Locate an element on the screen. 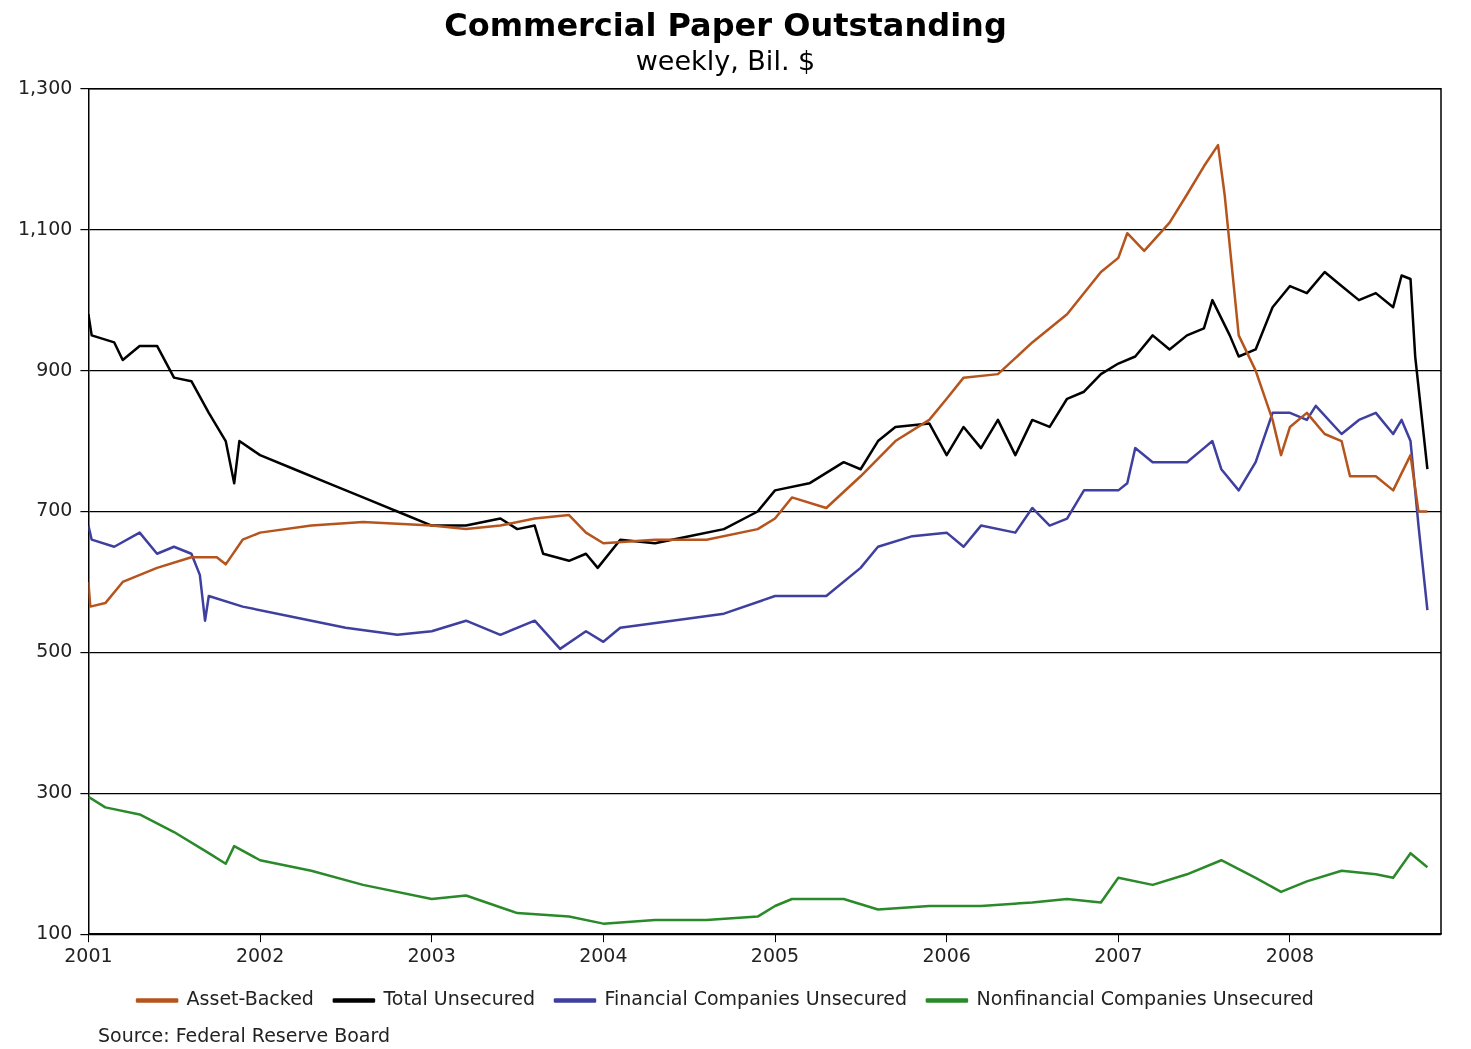 The height and width of the screenshot is (1049, 1471). x-tick-label: 2006 is located at coordinates (946, 954).